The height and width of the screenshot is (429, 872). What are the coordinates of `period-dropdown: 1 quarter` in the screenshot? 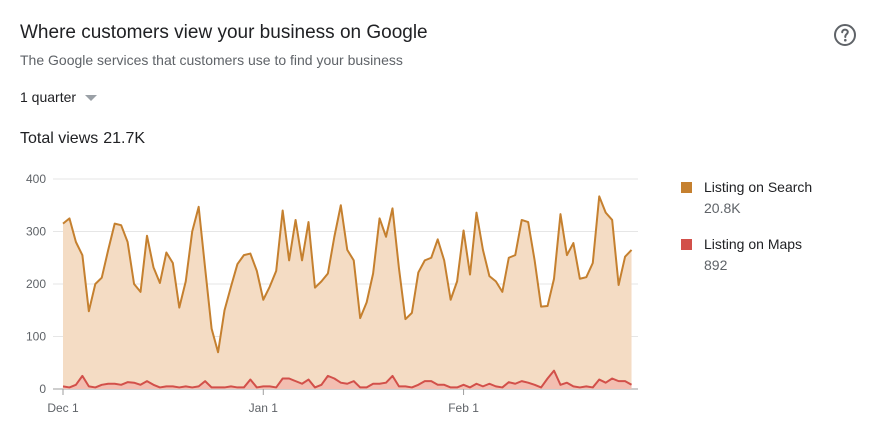 It's located at (59, 97).